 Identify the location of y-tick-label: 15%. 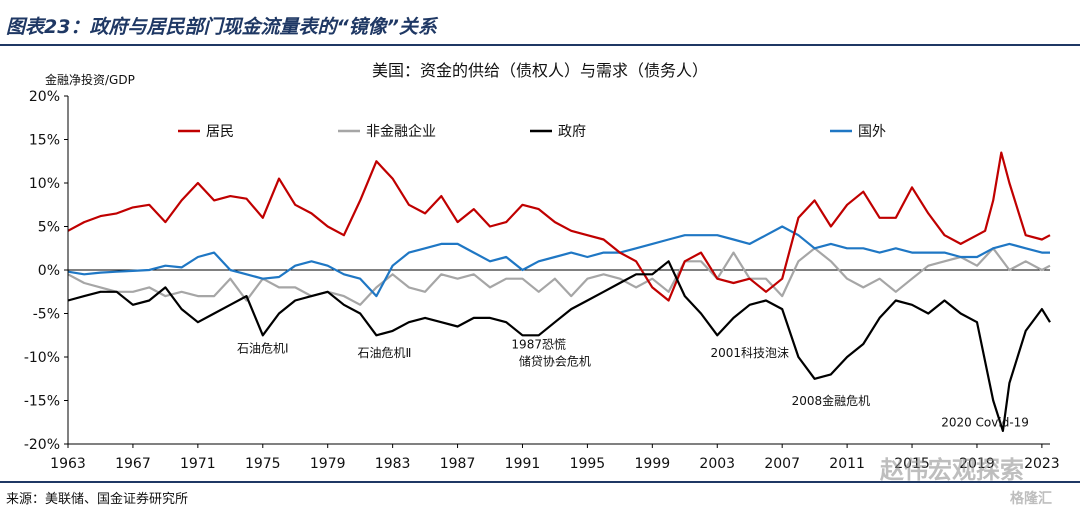
(44, 141).